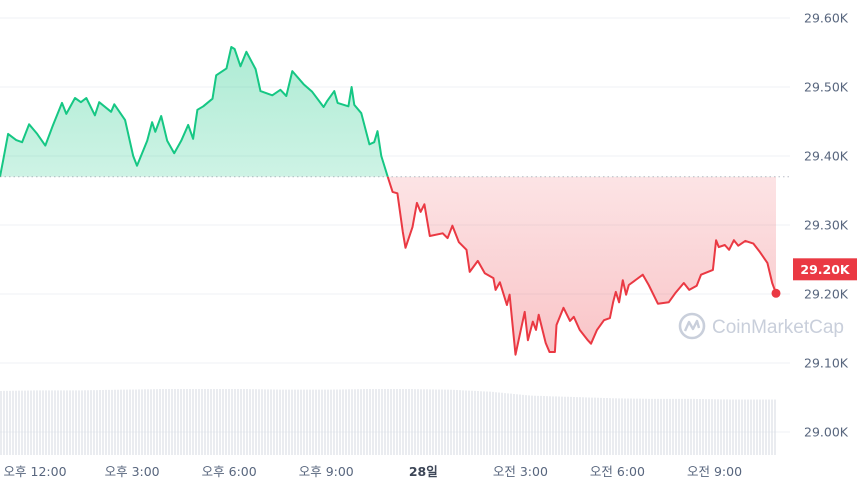 The height and width of the screenshot is (487, 860). I want to click on x-tick-label: 오후 3:00, so click(132, 471).